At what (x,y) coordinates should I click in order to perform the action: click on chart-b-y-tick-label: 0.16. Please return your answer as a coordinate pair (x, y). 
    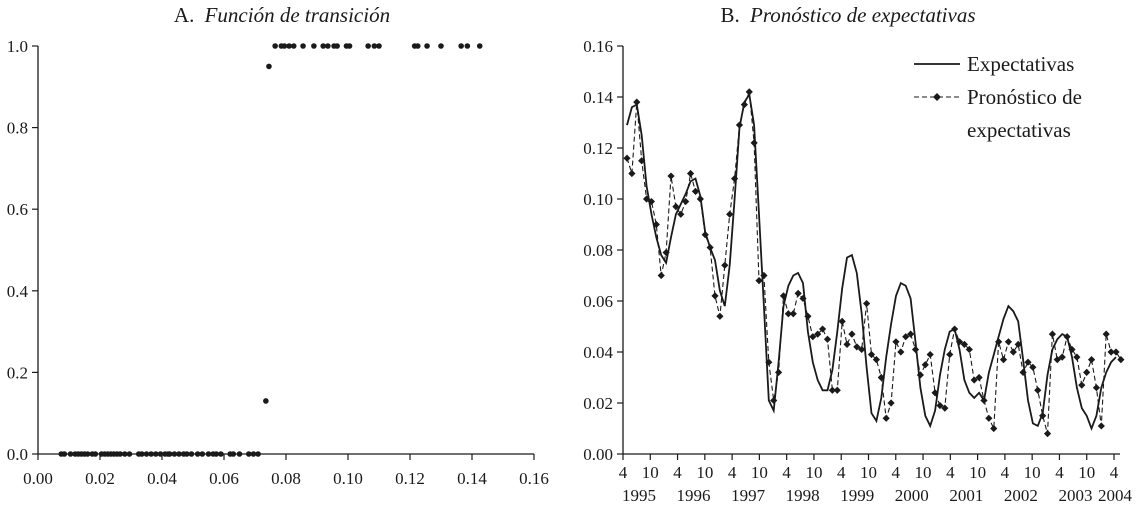
    Looking at the image, I should click on (598, 46).